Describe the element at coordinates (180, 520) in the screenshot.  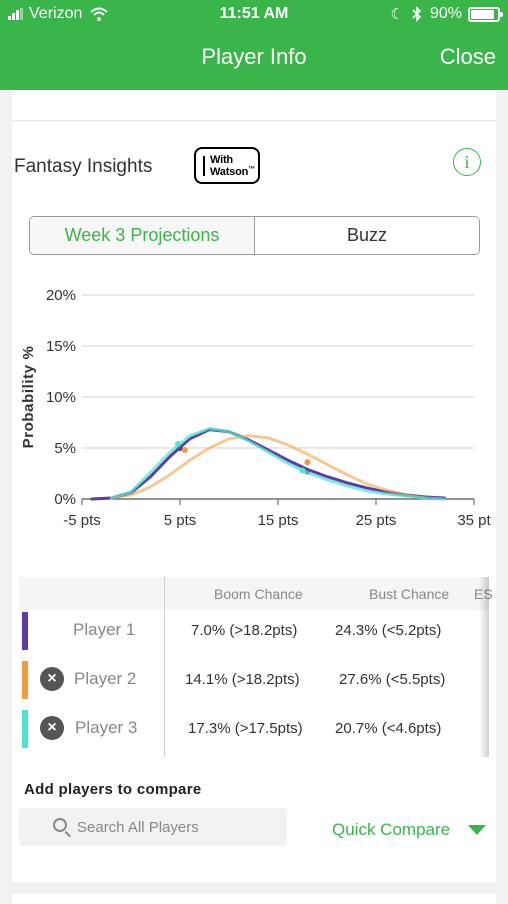
I see `x-tick-label: 5 pts` at that location.